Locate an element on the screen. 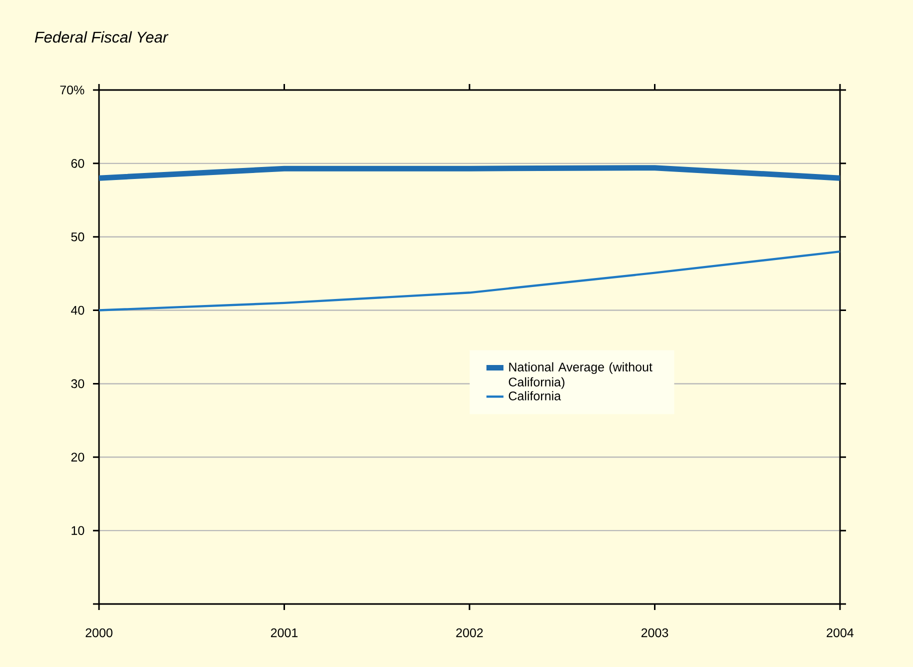 This screenshot has height=667, width=913. x-tick-label: 2004 is located at coordinates (840, 633).